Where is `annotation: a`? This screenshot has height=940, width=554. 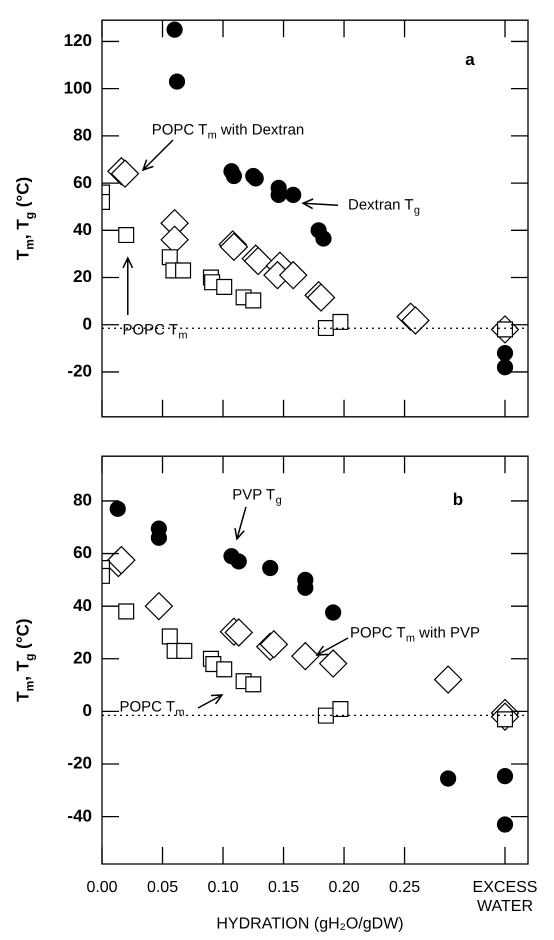 annotation: a is located at coordinates (470, 59).